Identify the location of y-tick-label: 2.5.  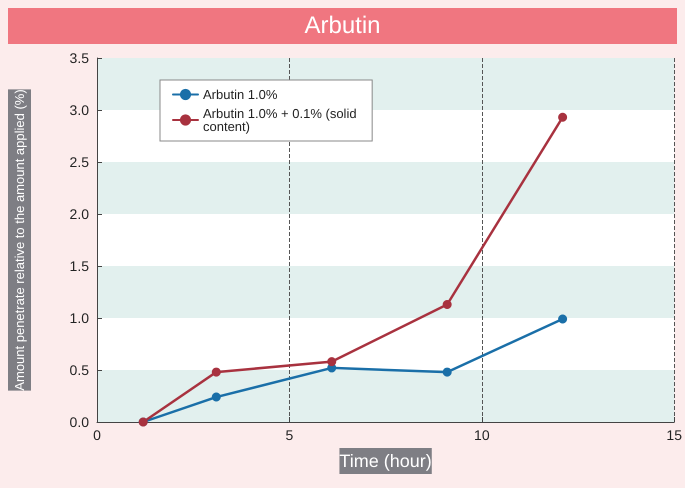
(80, 162).